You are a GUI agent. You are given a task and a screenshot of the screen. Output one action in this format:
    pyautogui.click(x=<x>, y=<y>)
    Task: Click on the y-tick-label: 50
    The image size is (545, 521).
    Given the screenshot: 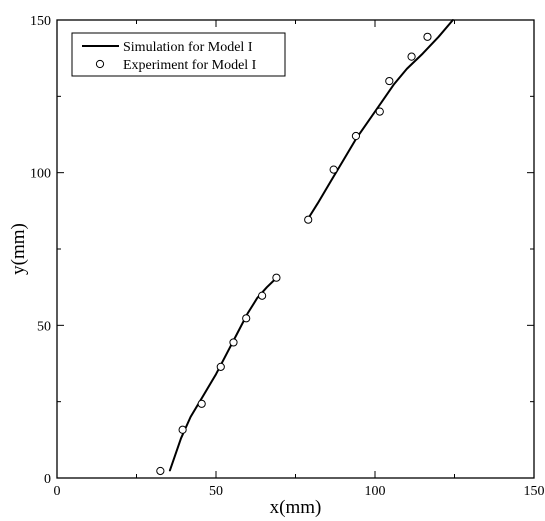 What is the action you would take?
    pyautogui.click(x=44, y=326)
    